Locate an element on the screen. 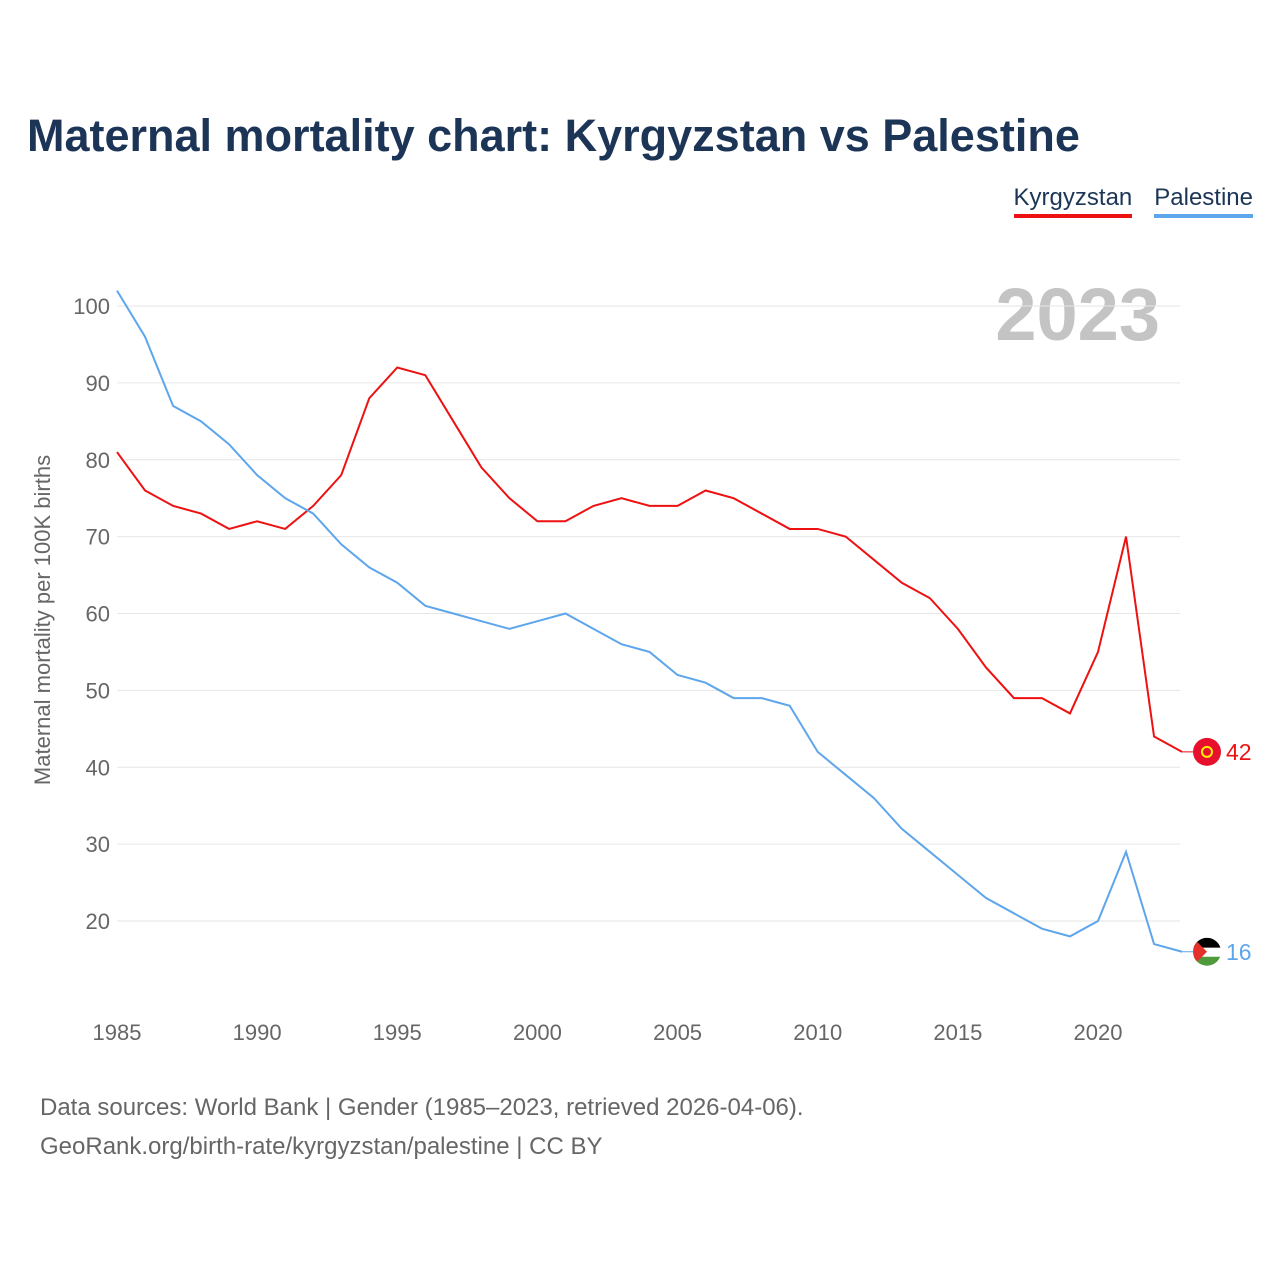 Image resolution: width=1280 pixels, height=1280 pixels. y-tick-label: 50 is located at coordinates (98, 690).